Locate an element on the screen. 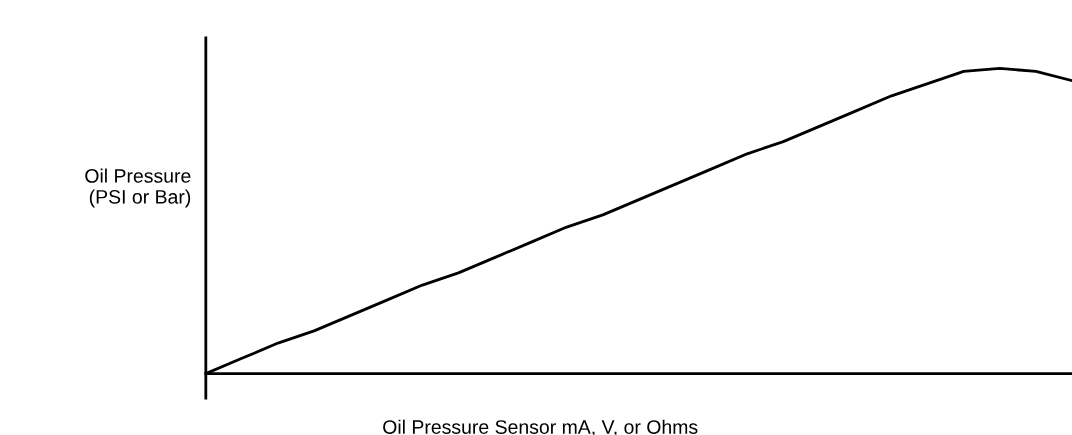 The image size is (1072, 435). y-axis-title: Oil Pressure (PSI or Bar) is located at coordinates (138, 188).